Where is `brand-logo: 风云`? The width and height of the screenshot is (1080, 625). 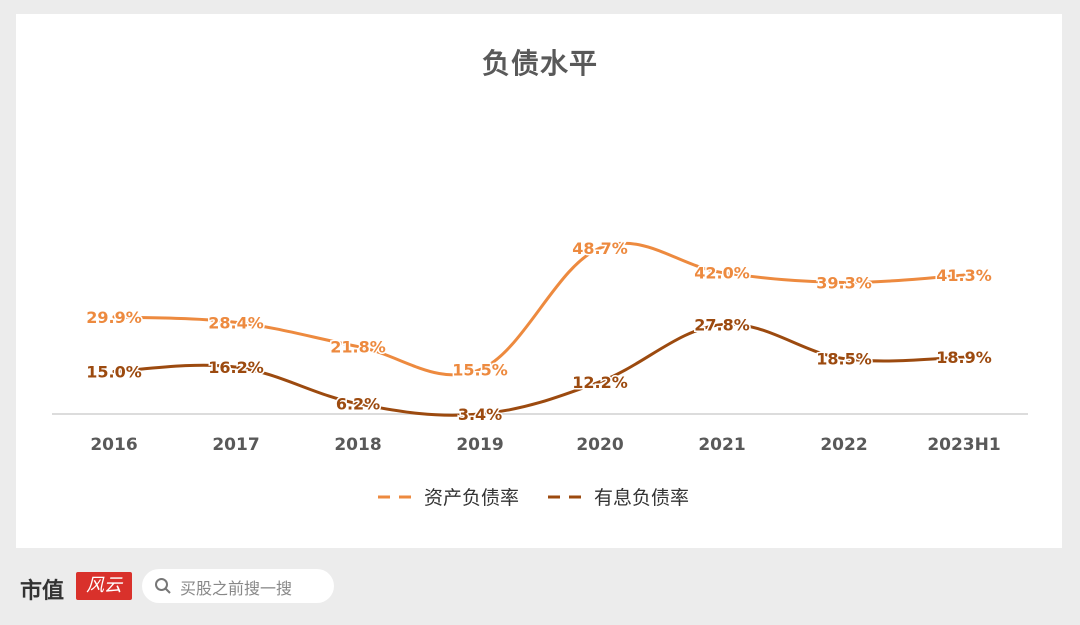
brand-logo: 风云 is located at coordinates (104, 586).